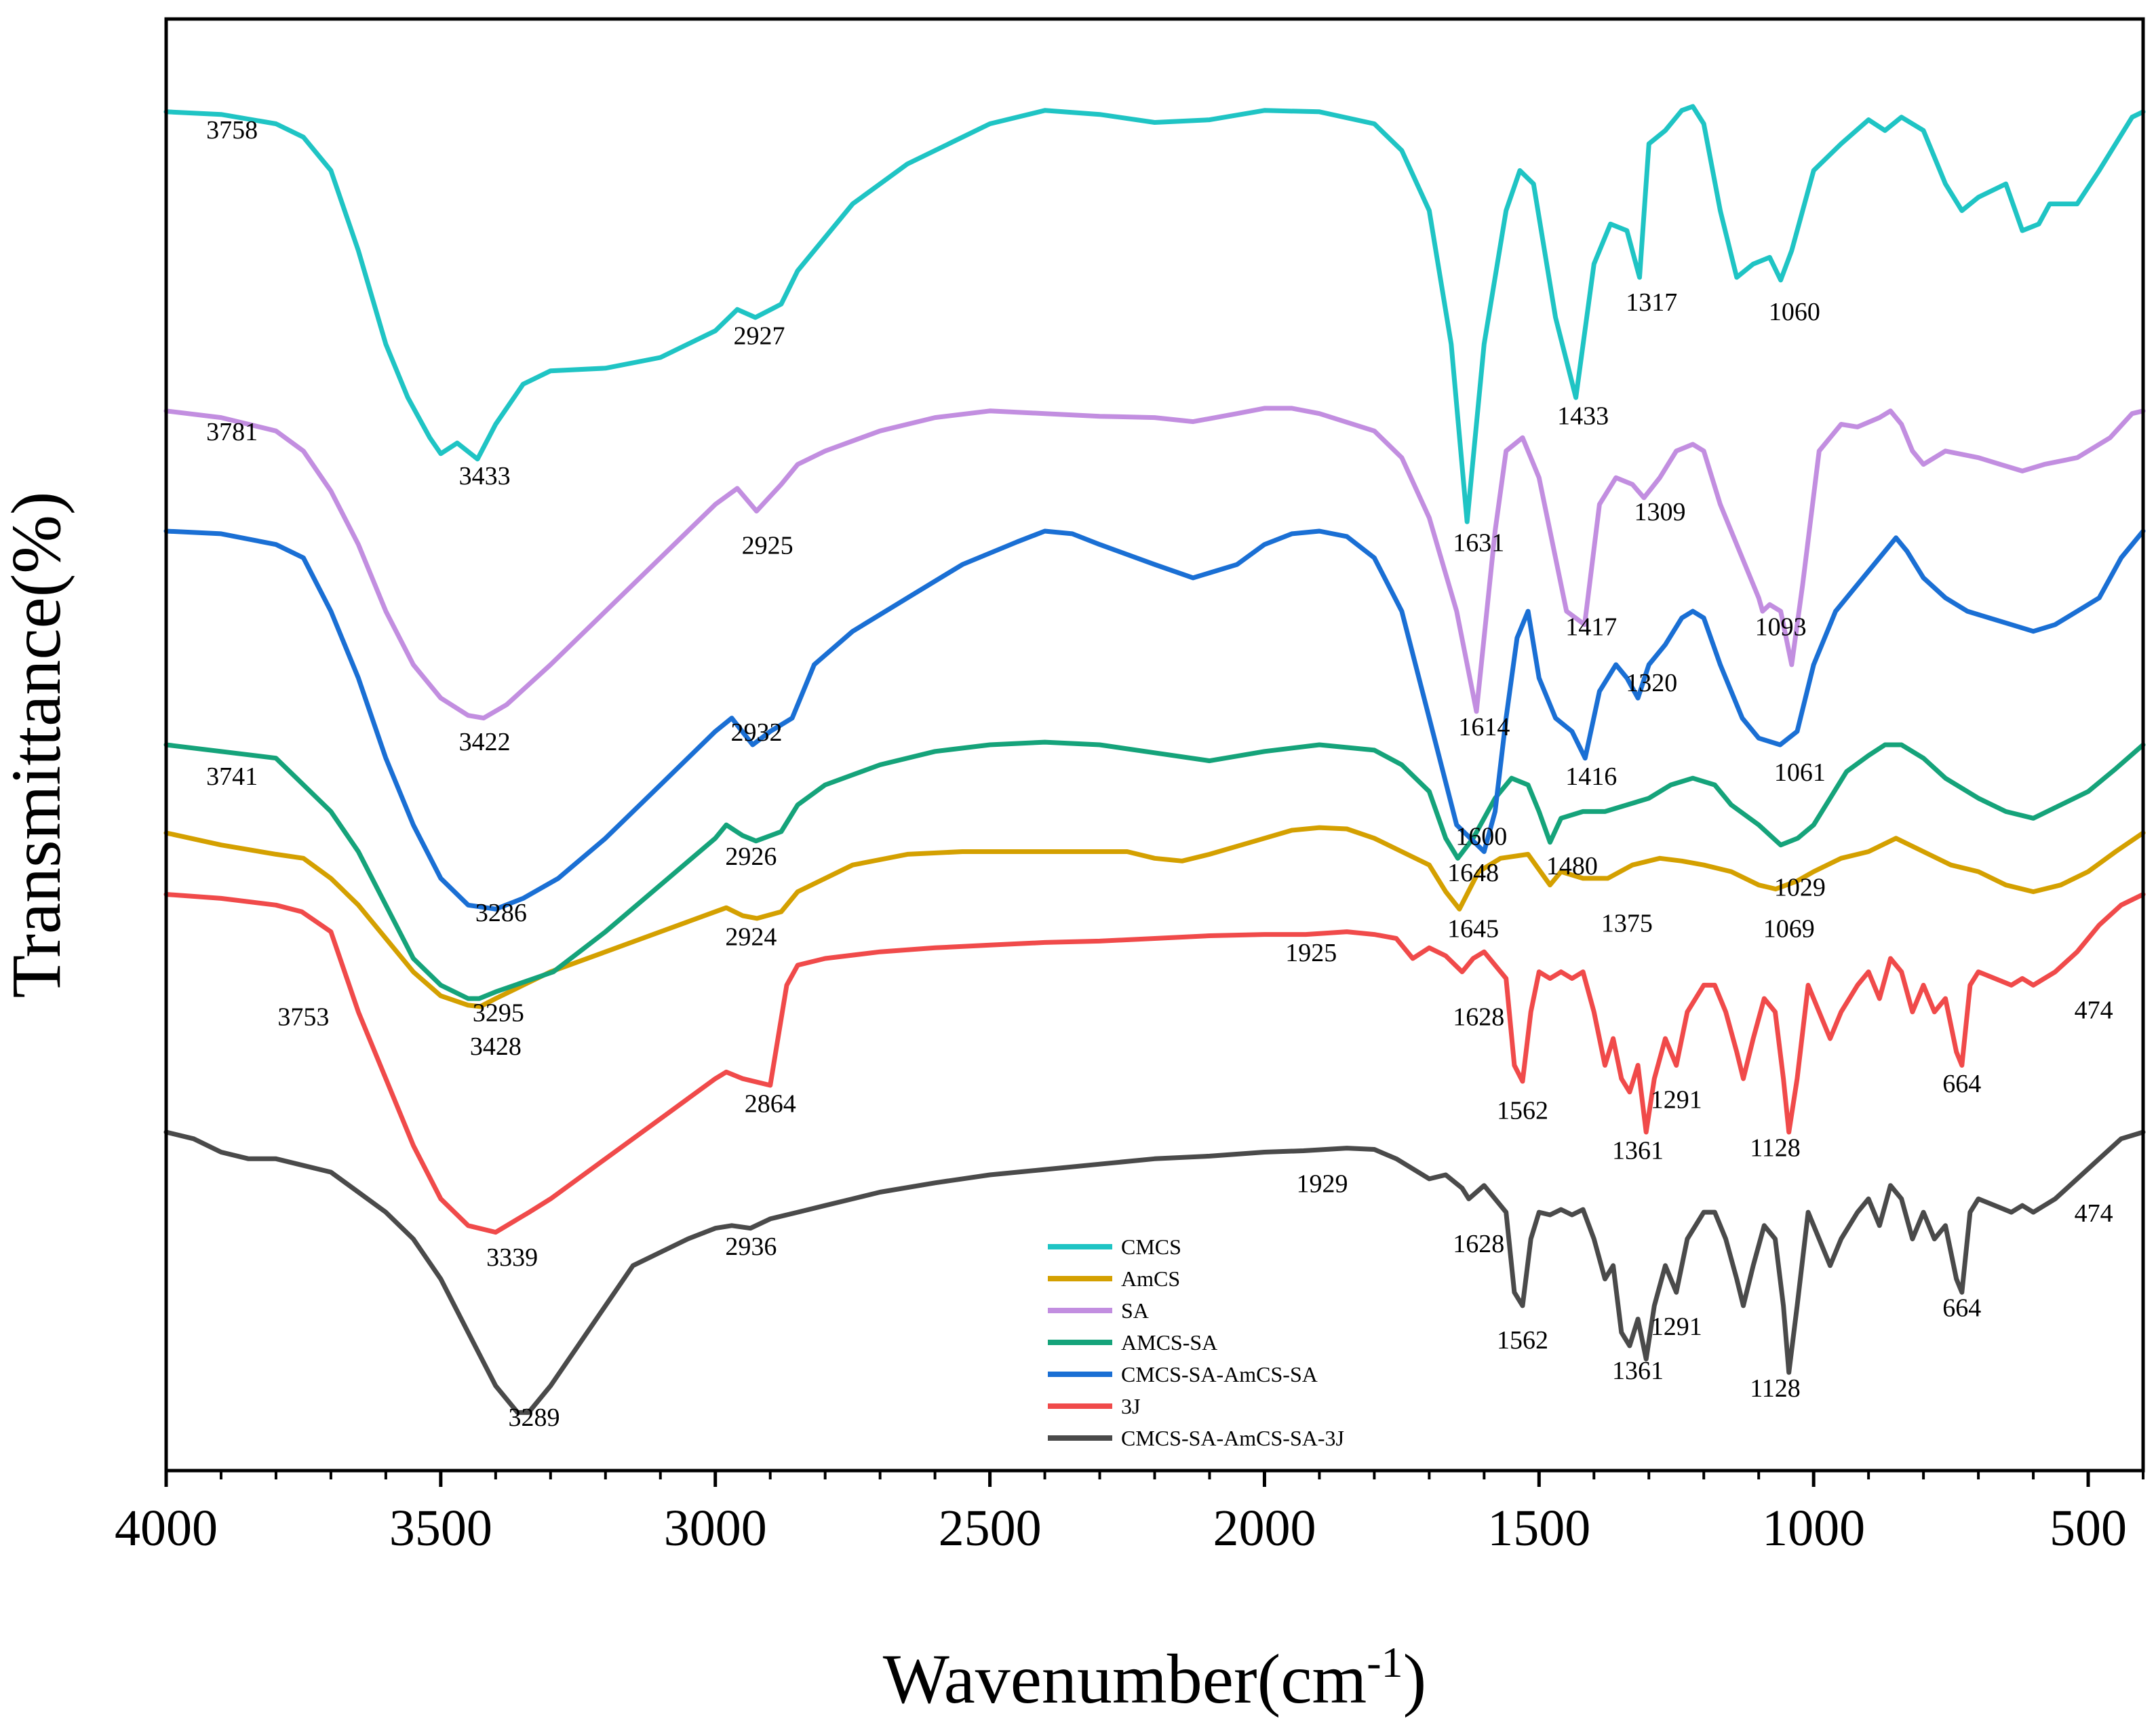  Describe the element at coordinates (1154, 917) in the screenshot. I see `series-line-amcs` at that location.